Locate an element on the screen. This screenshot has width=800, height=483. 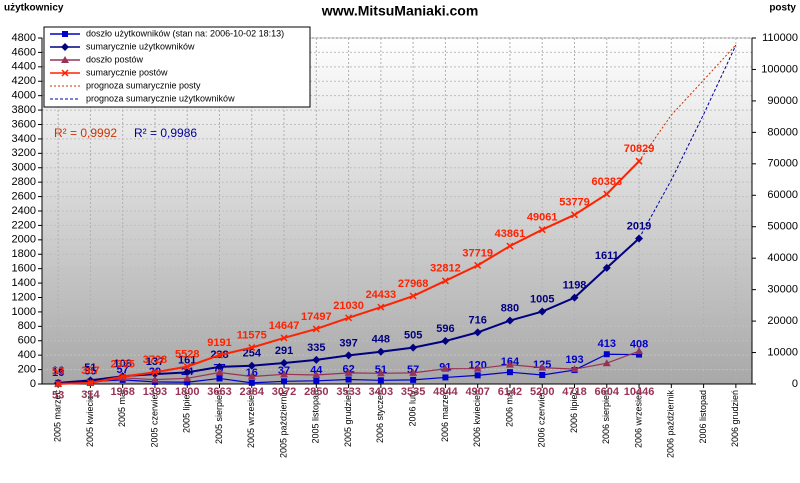
y-tick-label: 1400 is located at coordinates (24, 283).